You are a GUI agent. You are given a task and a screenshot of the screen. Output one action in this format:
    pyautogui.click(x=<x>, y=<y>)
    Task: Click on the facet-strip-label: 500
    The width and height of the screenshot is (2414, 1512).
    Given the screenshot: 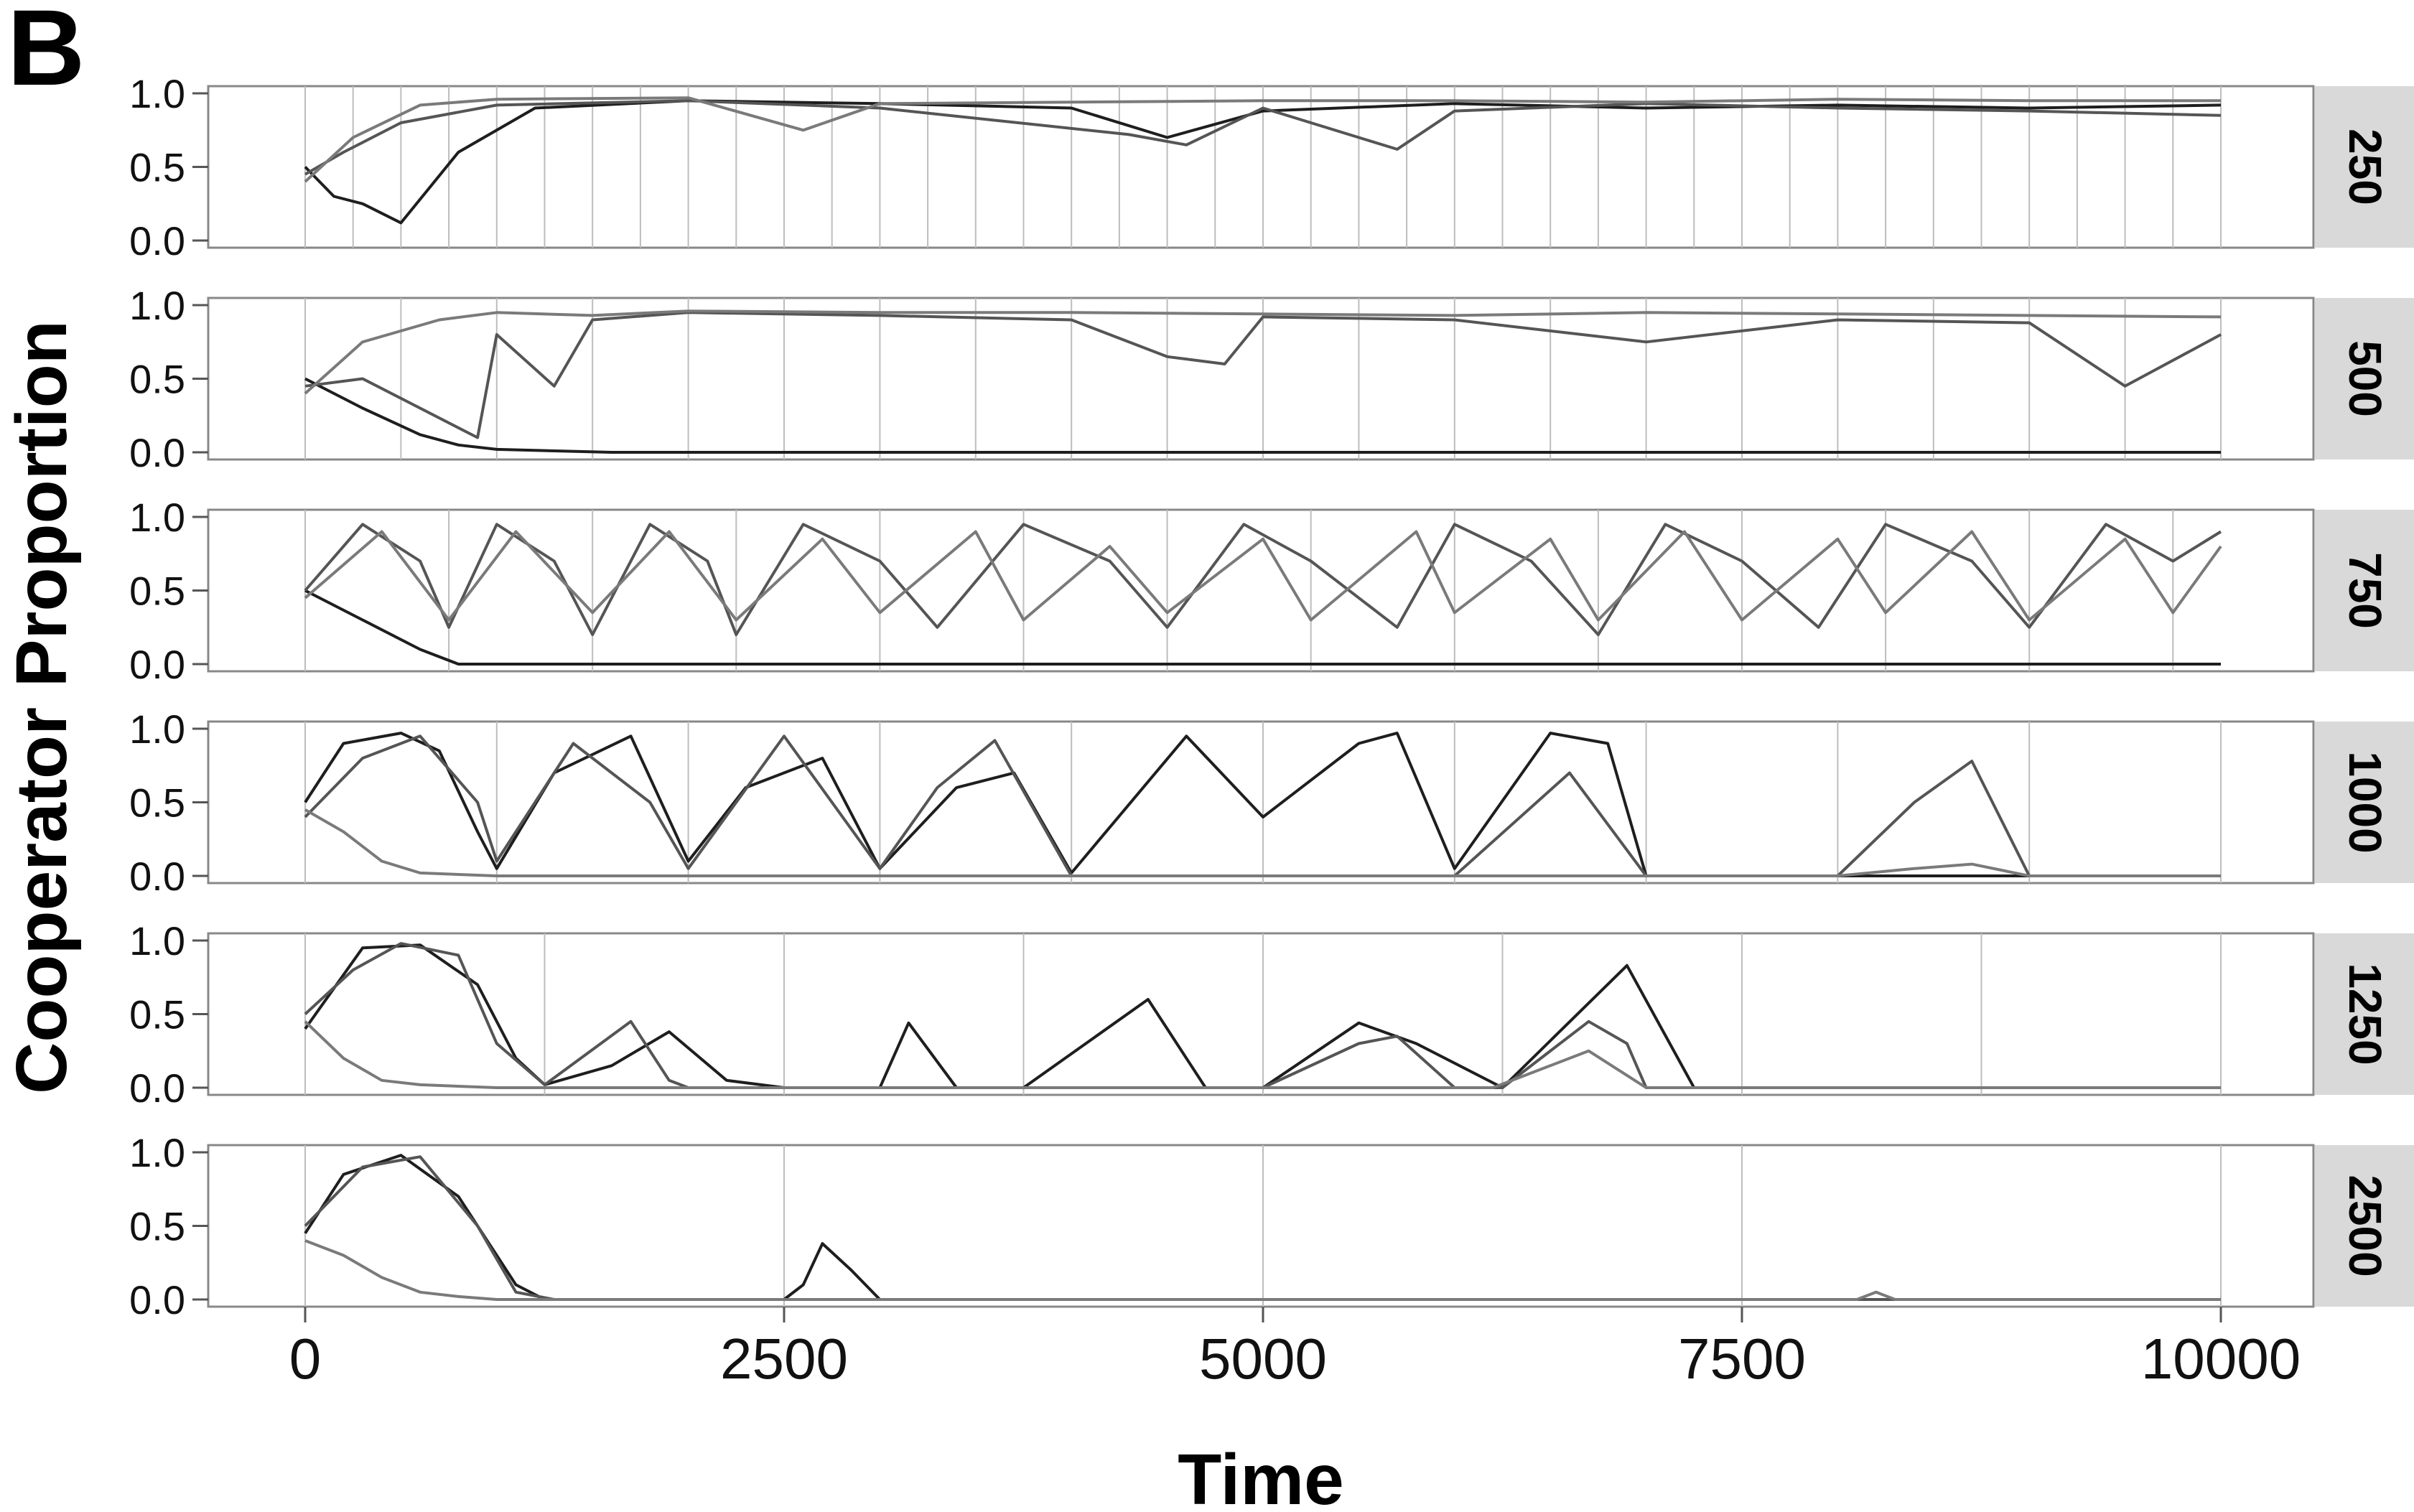 What is the action you would take?
    pyautogui.click(x=2365, y=378)
    